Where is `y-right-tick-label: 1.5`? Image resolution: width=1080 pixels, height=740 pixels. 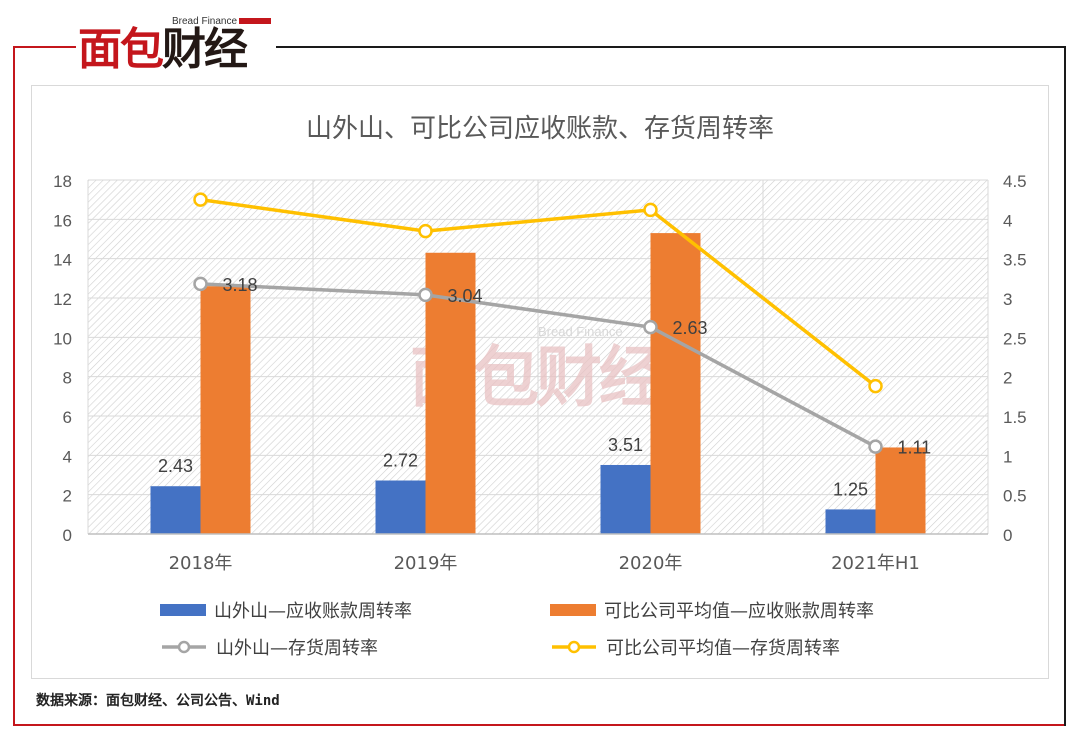 y-right-tick-label: 1.5 is located at coordinates (1015, 417).